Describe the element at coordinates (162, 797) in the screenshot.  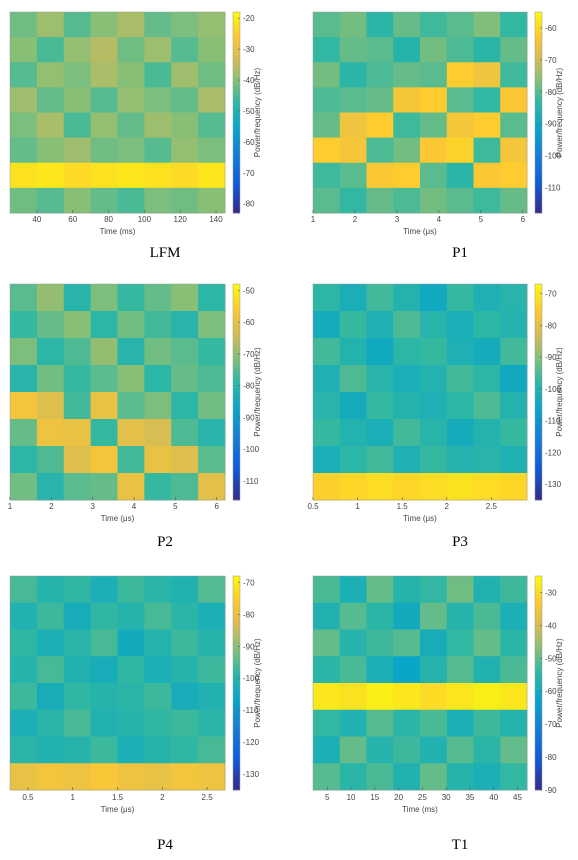
I see `x-tick-label: 2` at that location.